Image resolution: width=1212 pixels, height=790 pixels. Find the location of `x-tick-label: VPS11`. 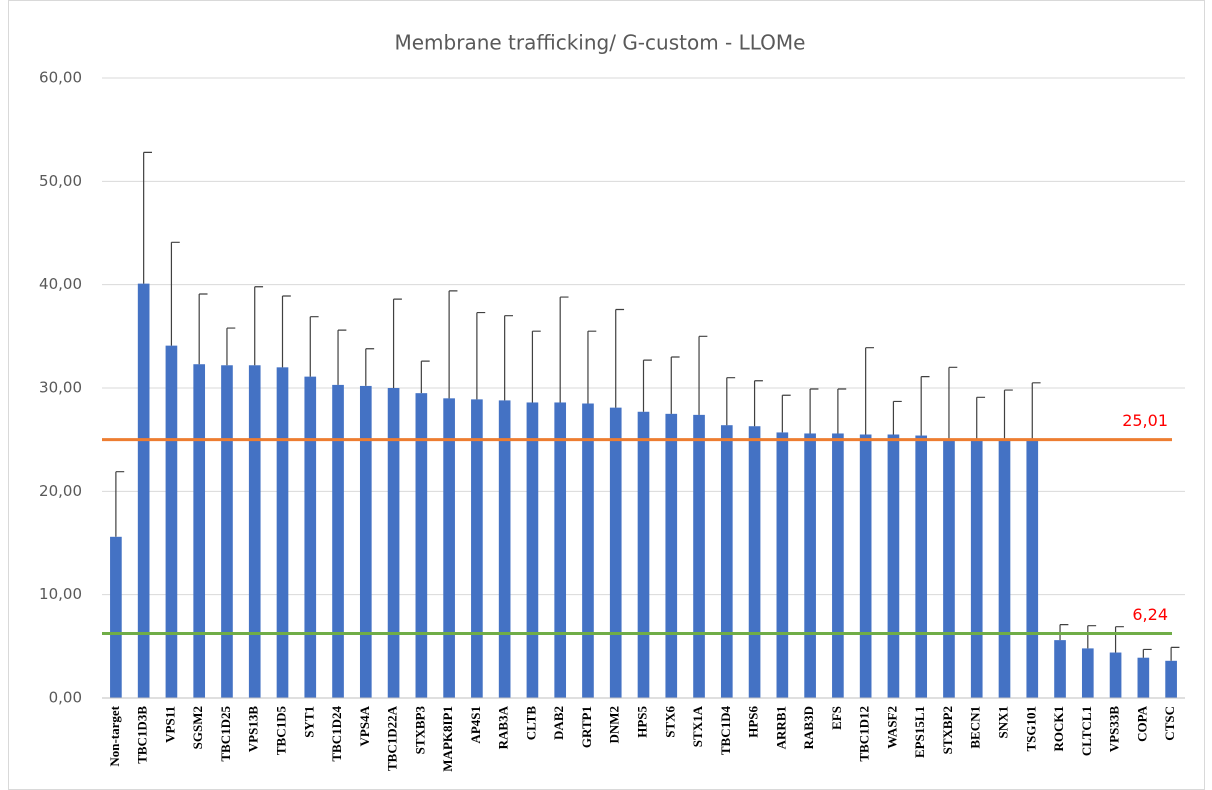

x-tick-label: VPS11 is located at coordinates (169, 724).